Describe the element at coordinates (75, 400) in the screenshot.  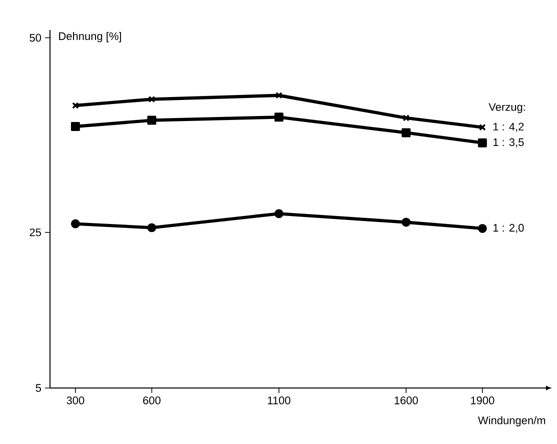
I see `x-tick-label: 300` at that location.